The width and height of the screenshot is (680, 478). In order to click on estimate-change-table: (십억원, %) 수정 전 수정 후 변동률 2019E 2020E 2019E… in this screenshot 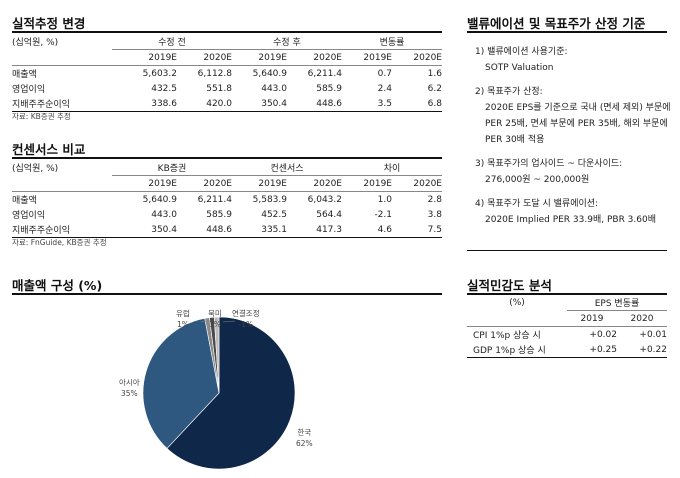, I will do `click(227, 73)`.